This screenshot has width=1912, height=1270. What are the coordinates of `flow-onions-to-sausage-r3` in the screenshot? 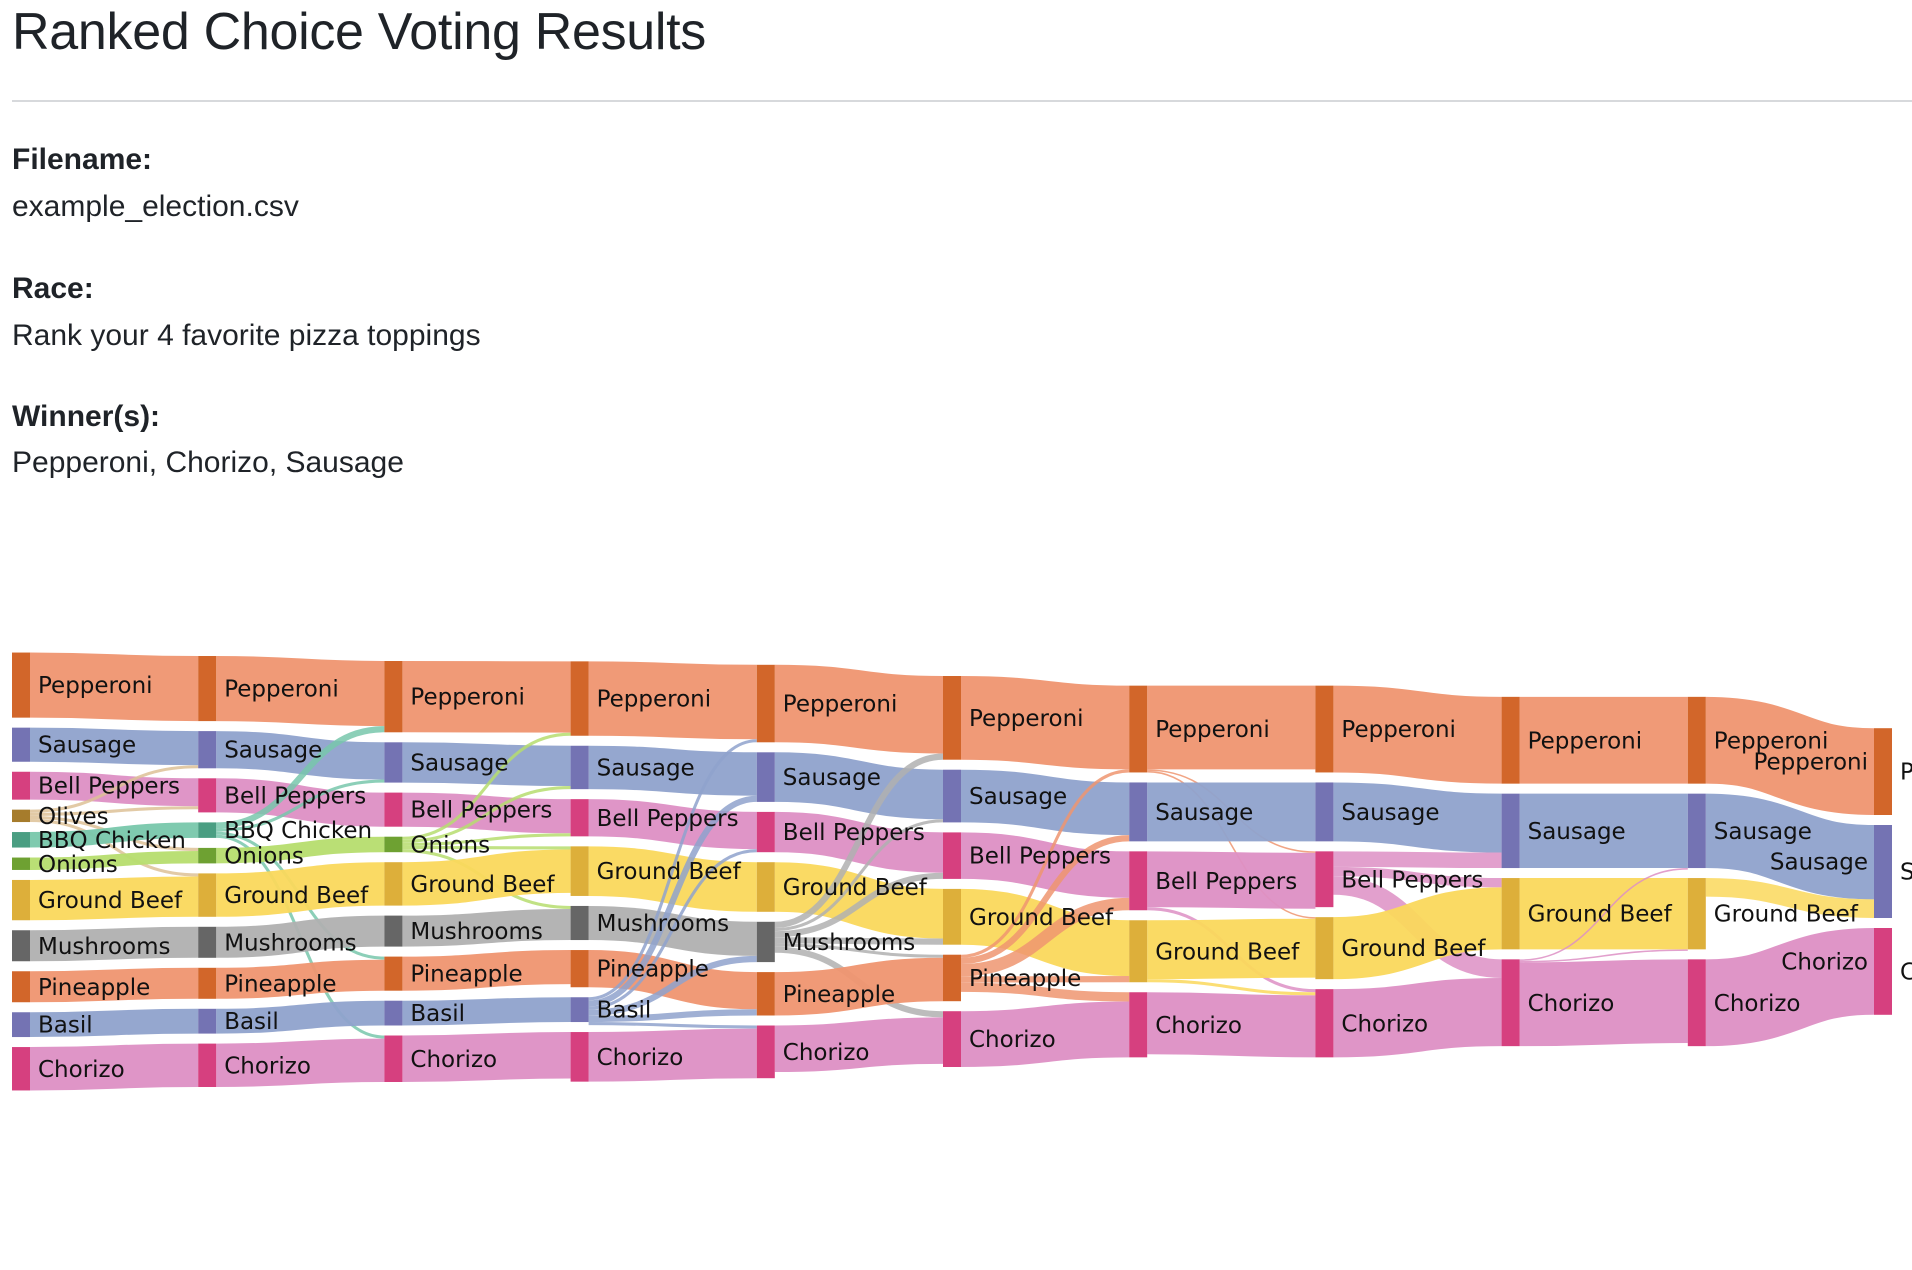 It's located at (486, 814).